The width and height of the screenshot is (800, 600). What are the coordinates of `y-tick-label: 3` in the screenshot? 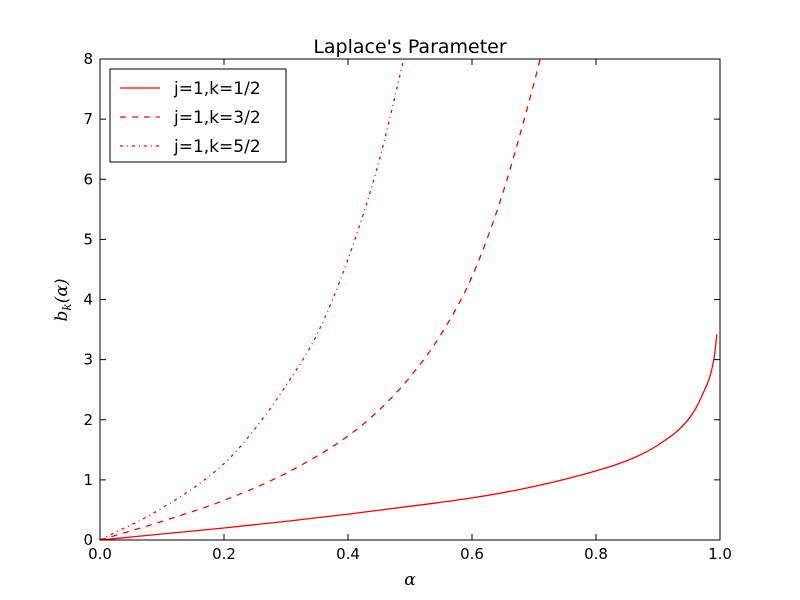 It's located at (88, 360).